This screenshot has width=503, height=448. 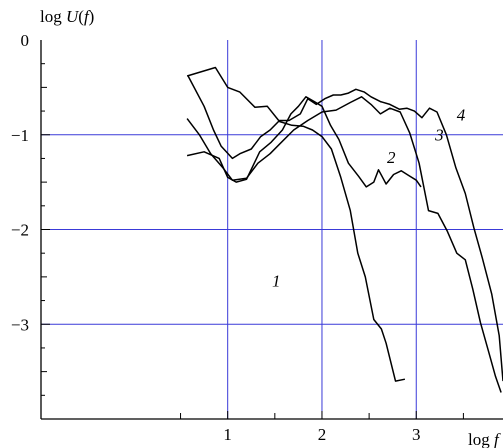 I want to click on series-label-2: 2, so click(x=391, y=157).